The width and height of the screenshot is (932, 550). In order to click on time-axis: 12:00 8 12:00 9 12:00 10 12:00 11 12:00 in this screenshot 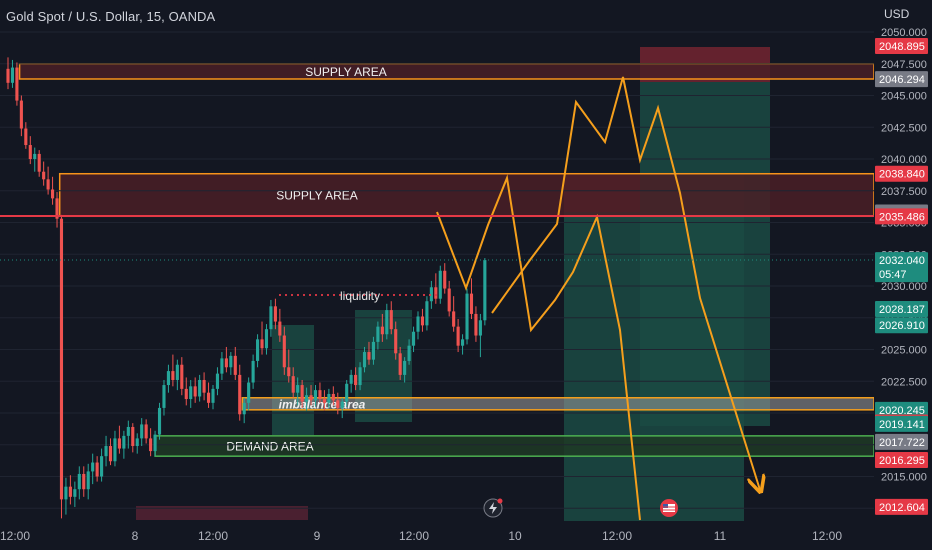, I will do `click(437, 536)`.